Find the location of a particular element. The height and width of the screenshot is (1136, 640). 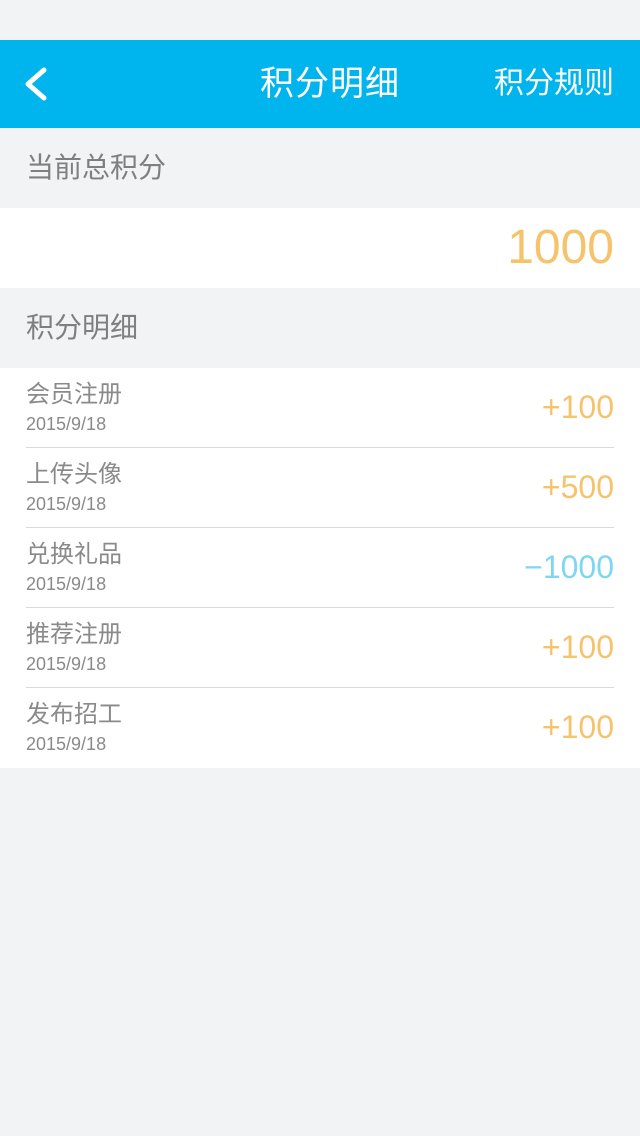

list-item: 发布招工 2015/9/18 +100 is located at coordinates (320, 728).